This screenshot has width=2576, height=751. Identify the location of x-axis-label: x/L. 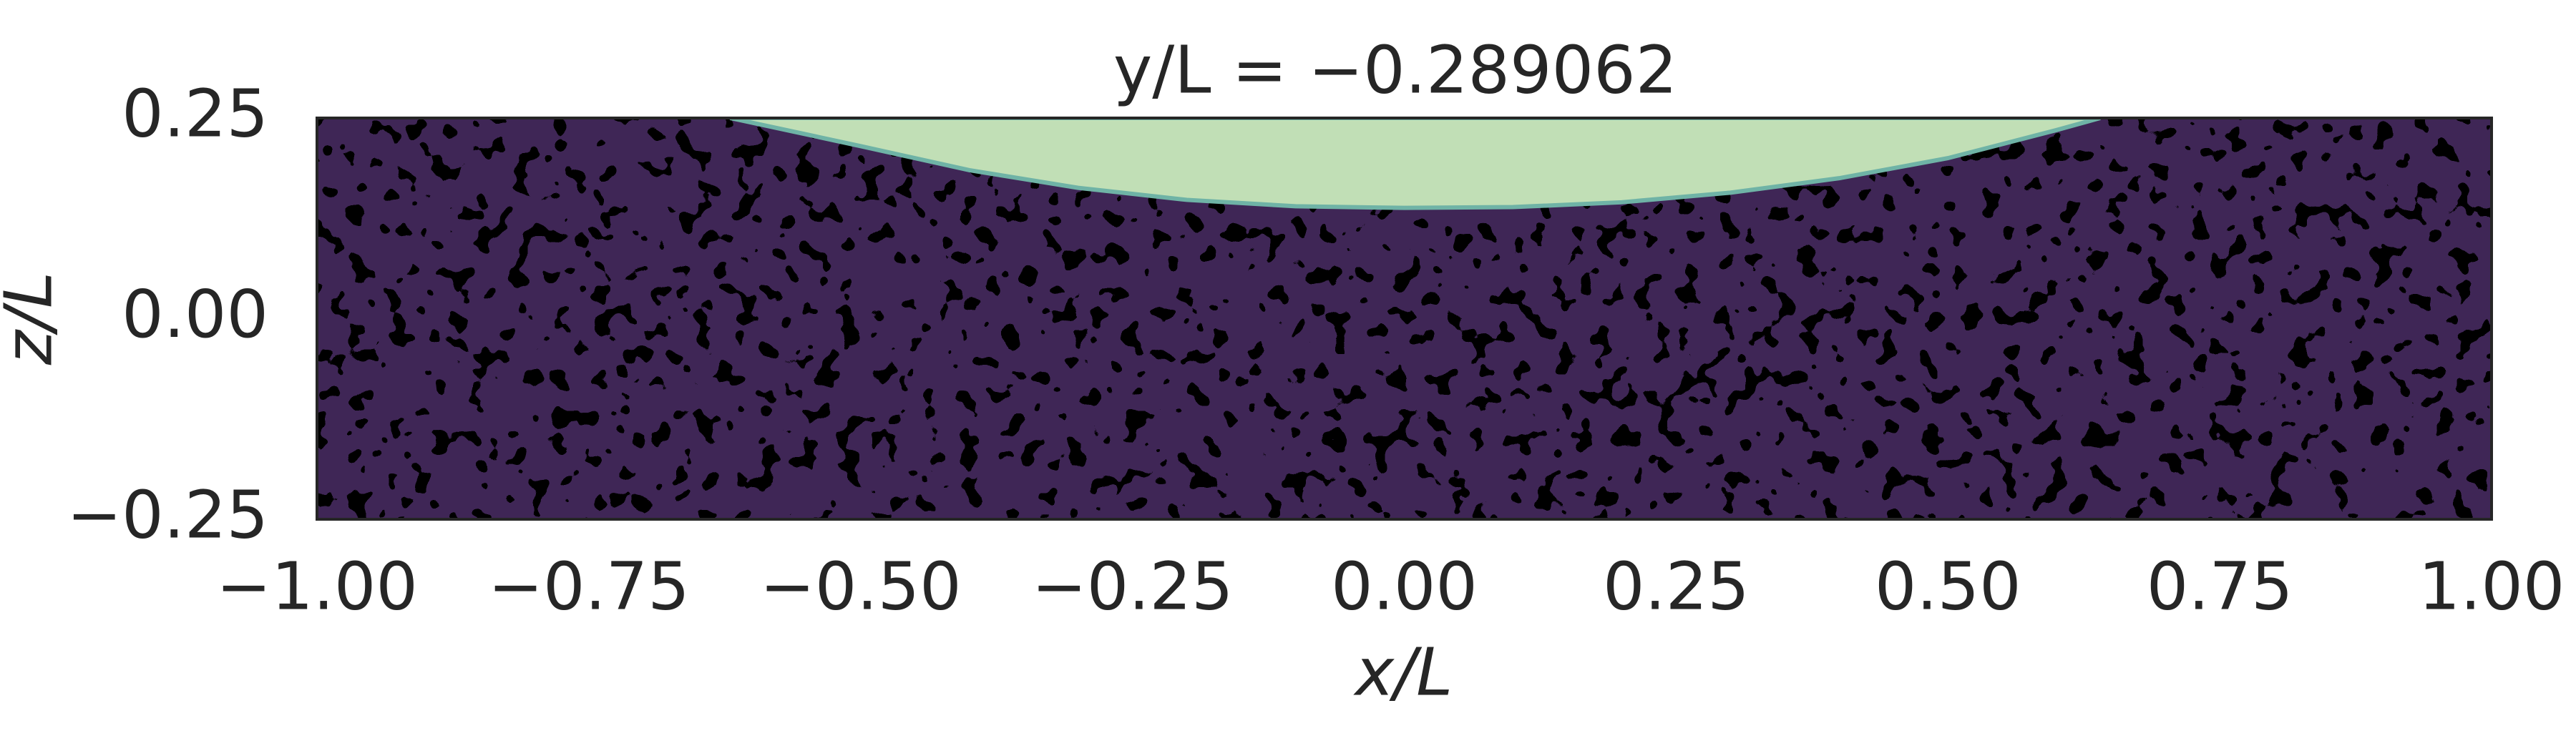
(1403, 672).